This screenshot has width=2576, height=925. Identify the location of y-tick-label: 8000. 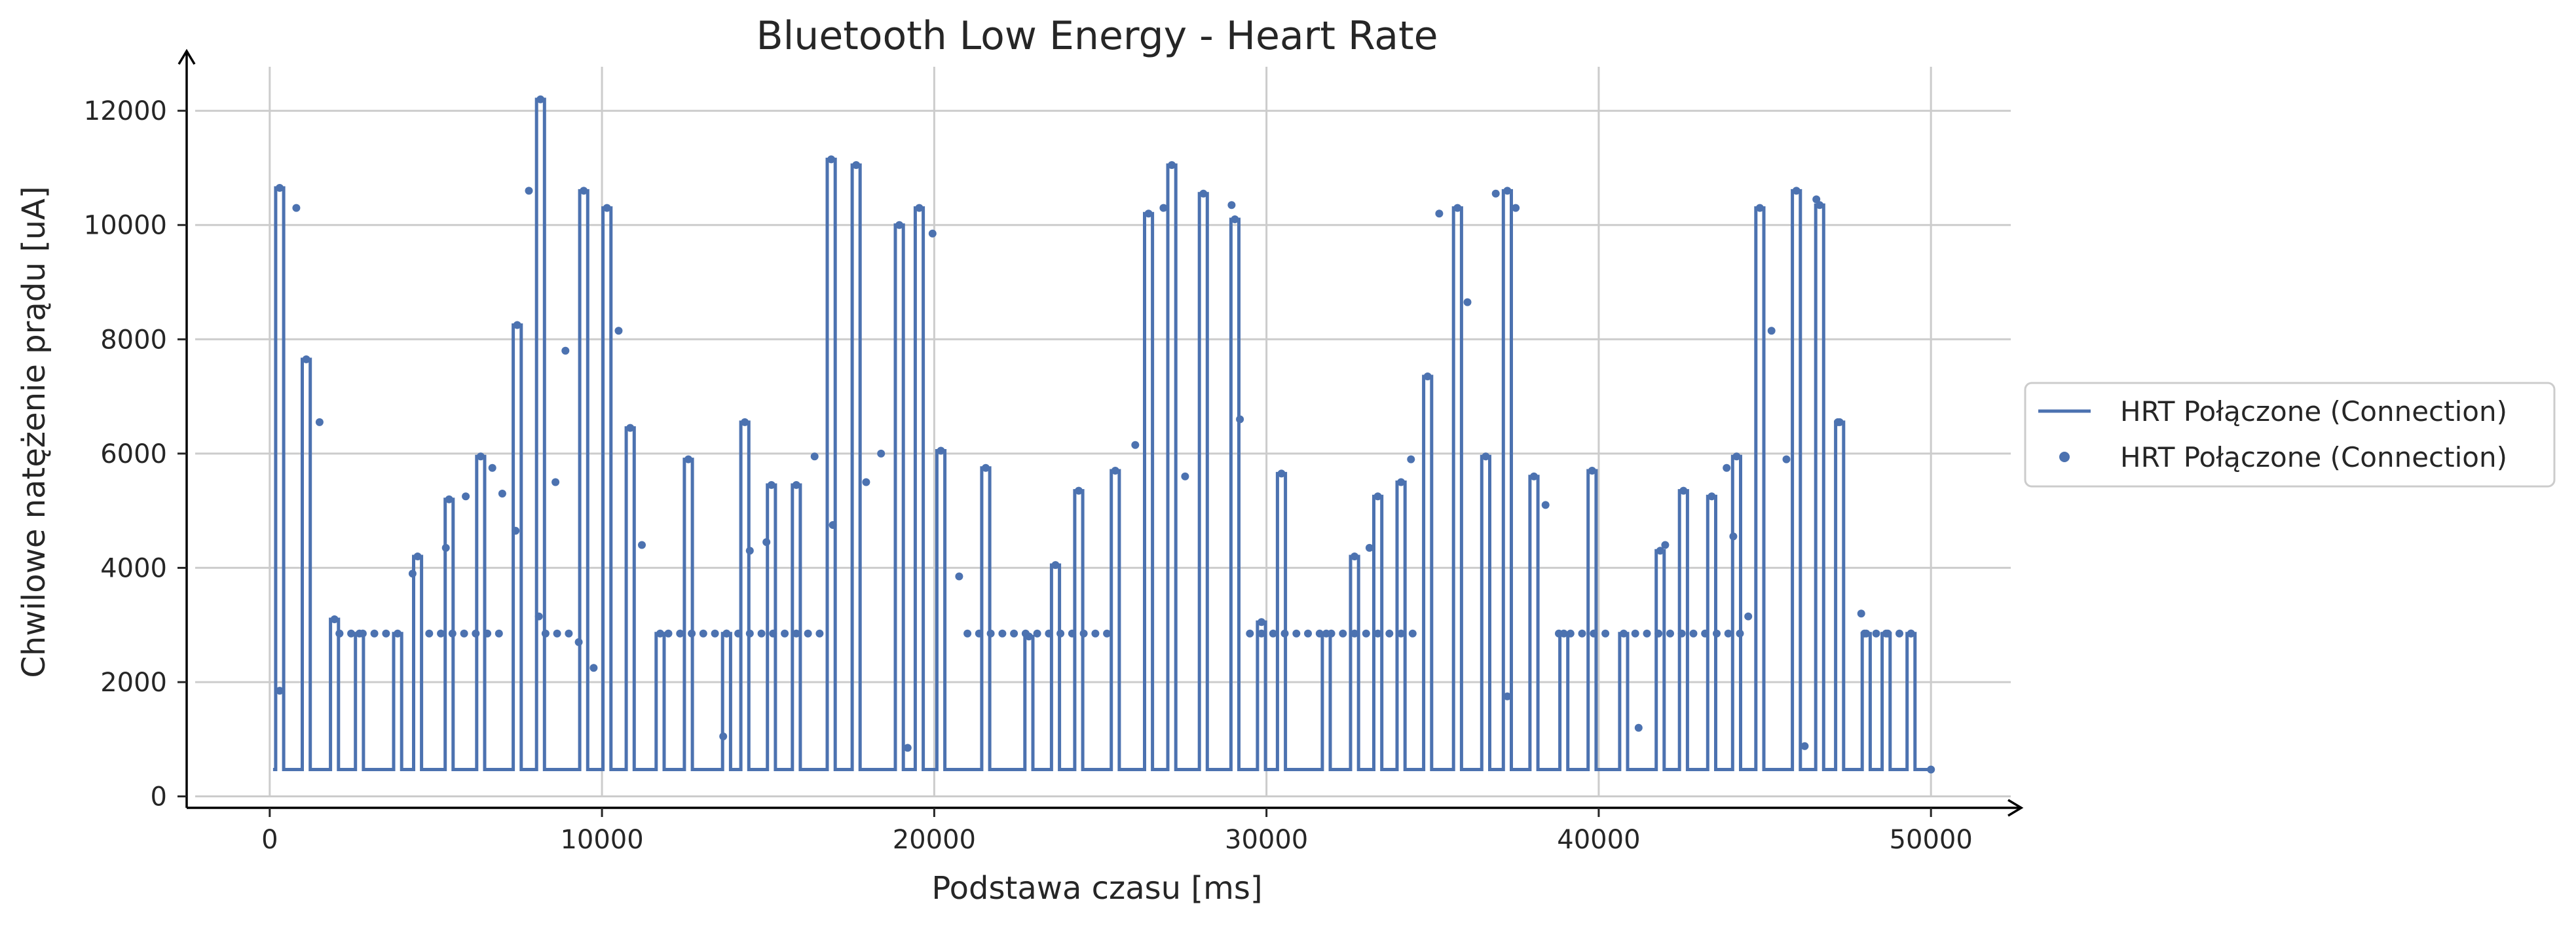
(133, 340).